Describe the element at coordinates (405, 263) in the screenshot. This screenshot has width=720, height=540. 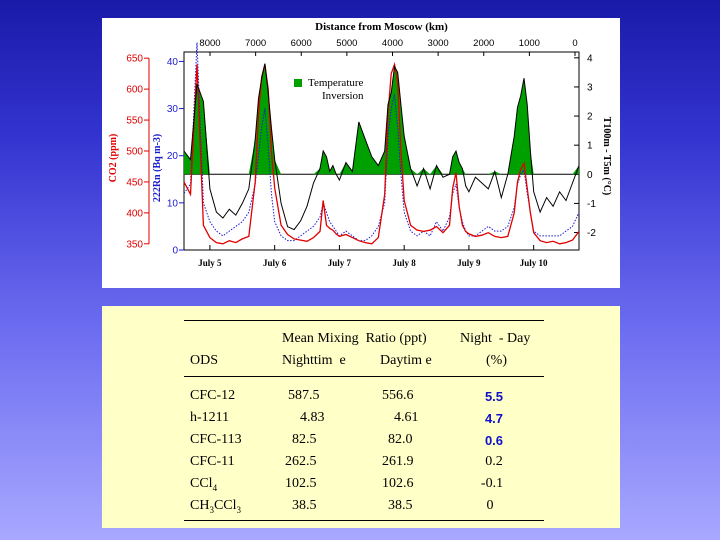
I see `x-axis-tick-label: July 8` at that location.